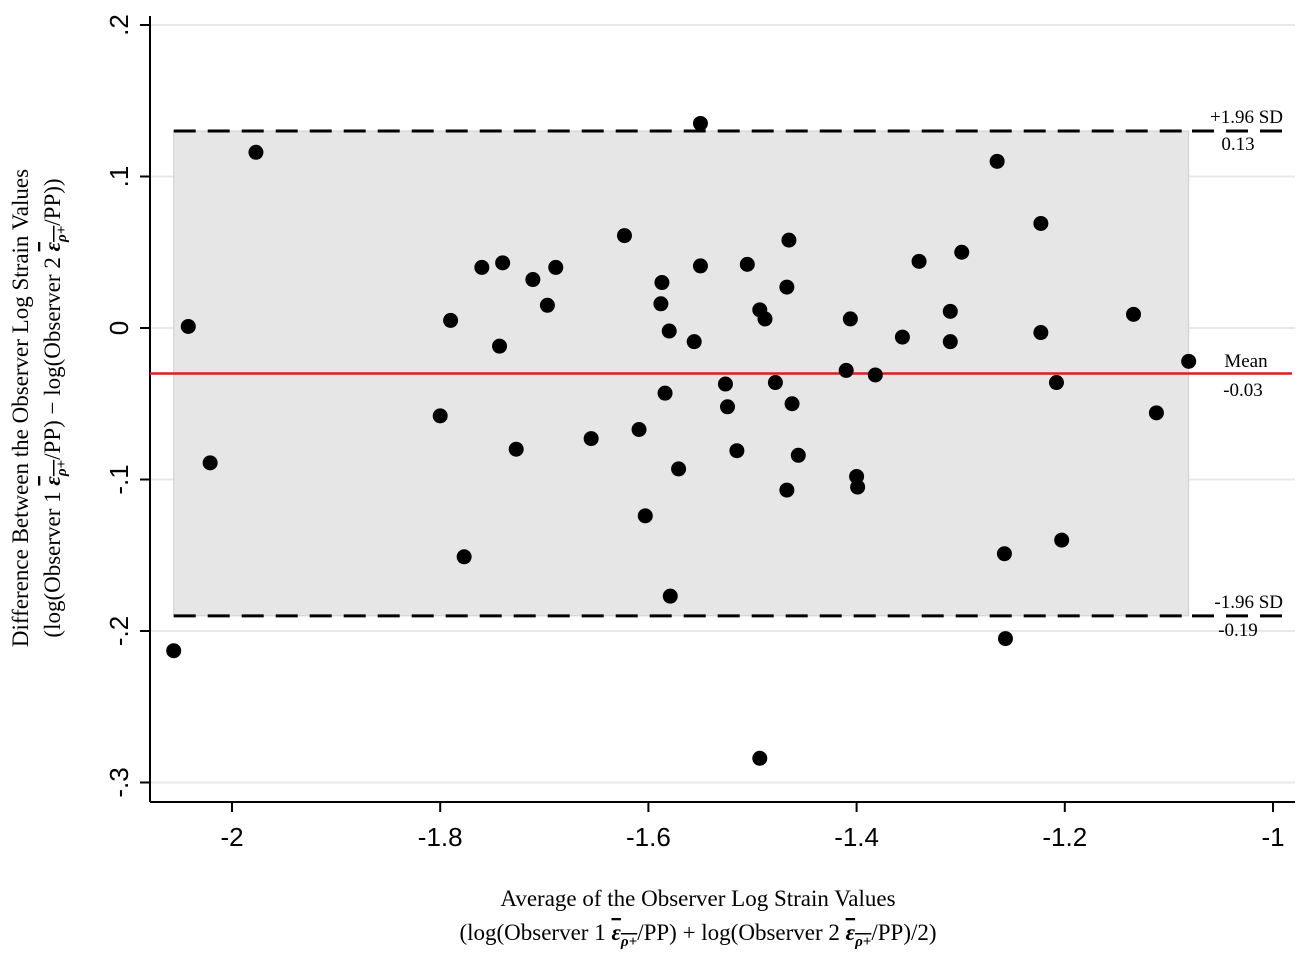 Image resolution: width=1300 pixels, height=955 pixels. Describe the element at coordinates (231, 837) in the screenshot. I see `x-tick-label: -2` at that location.